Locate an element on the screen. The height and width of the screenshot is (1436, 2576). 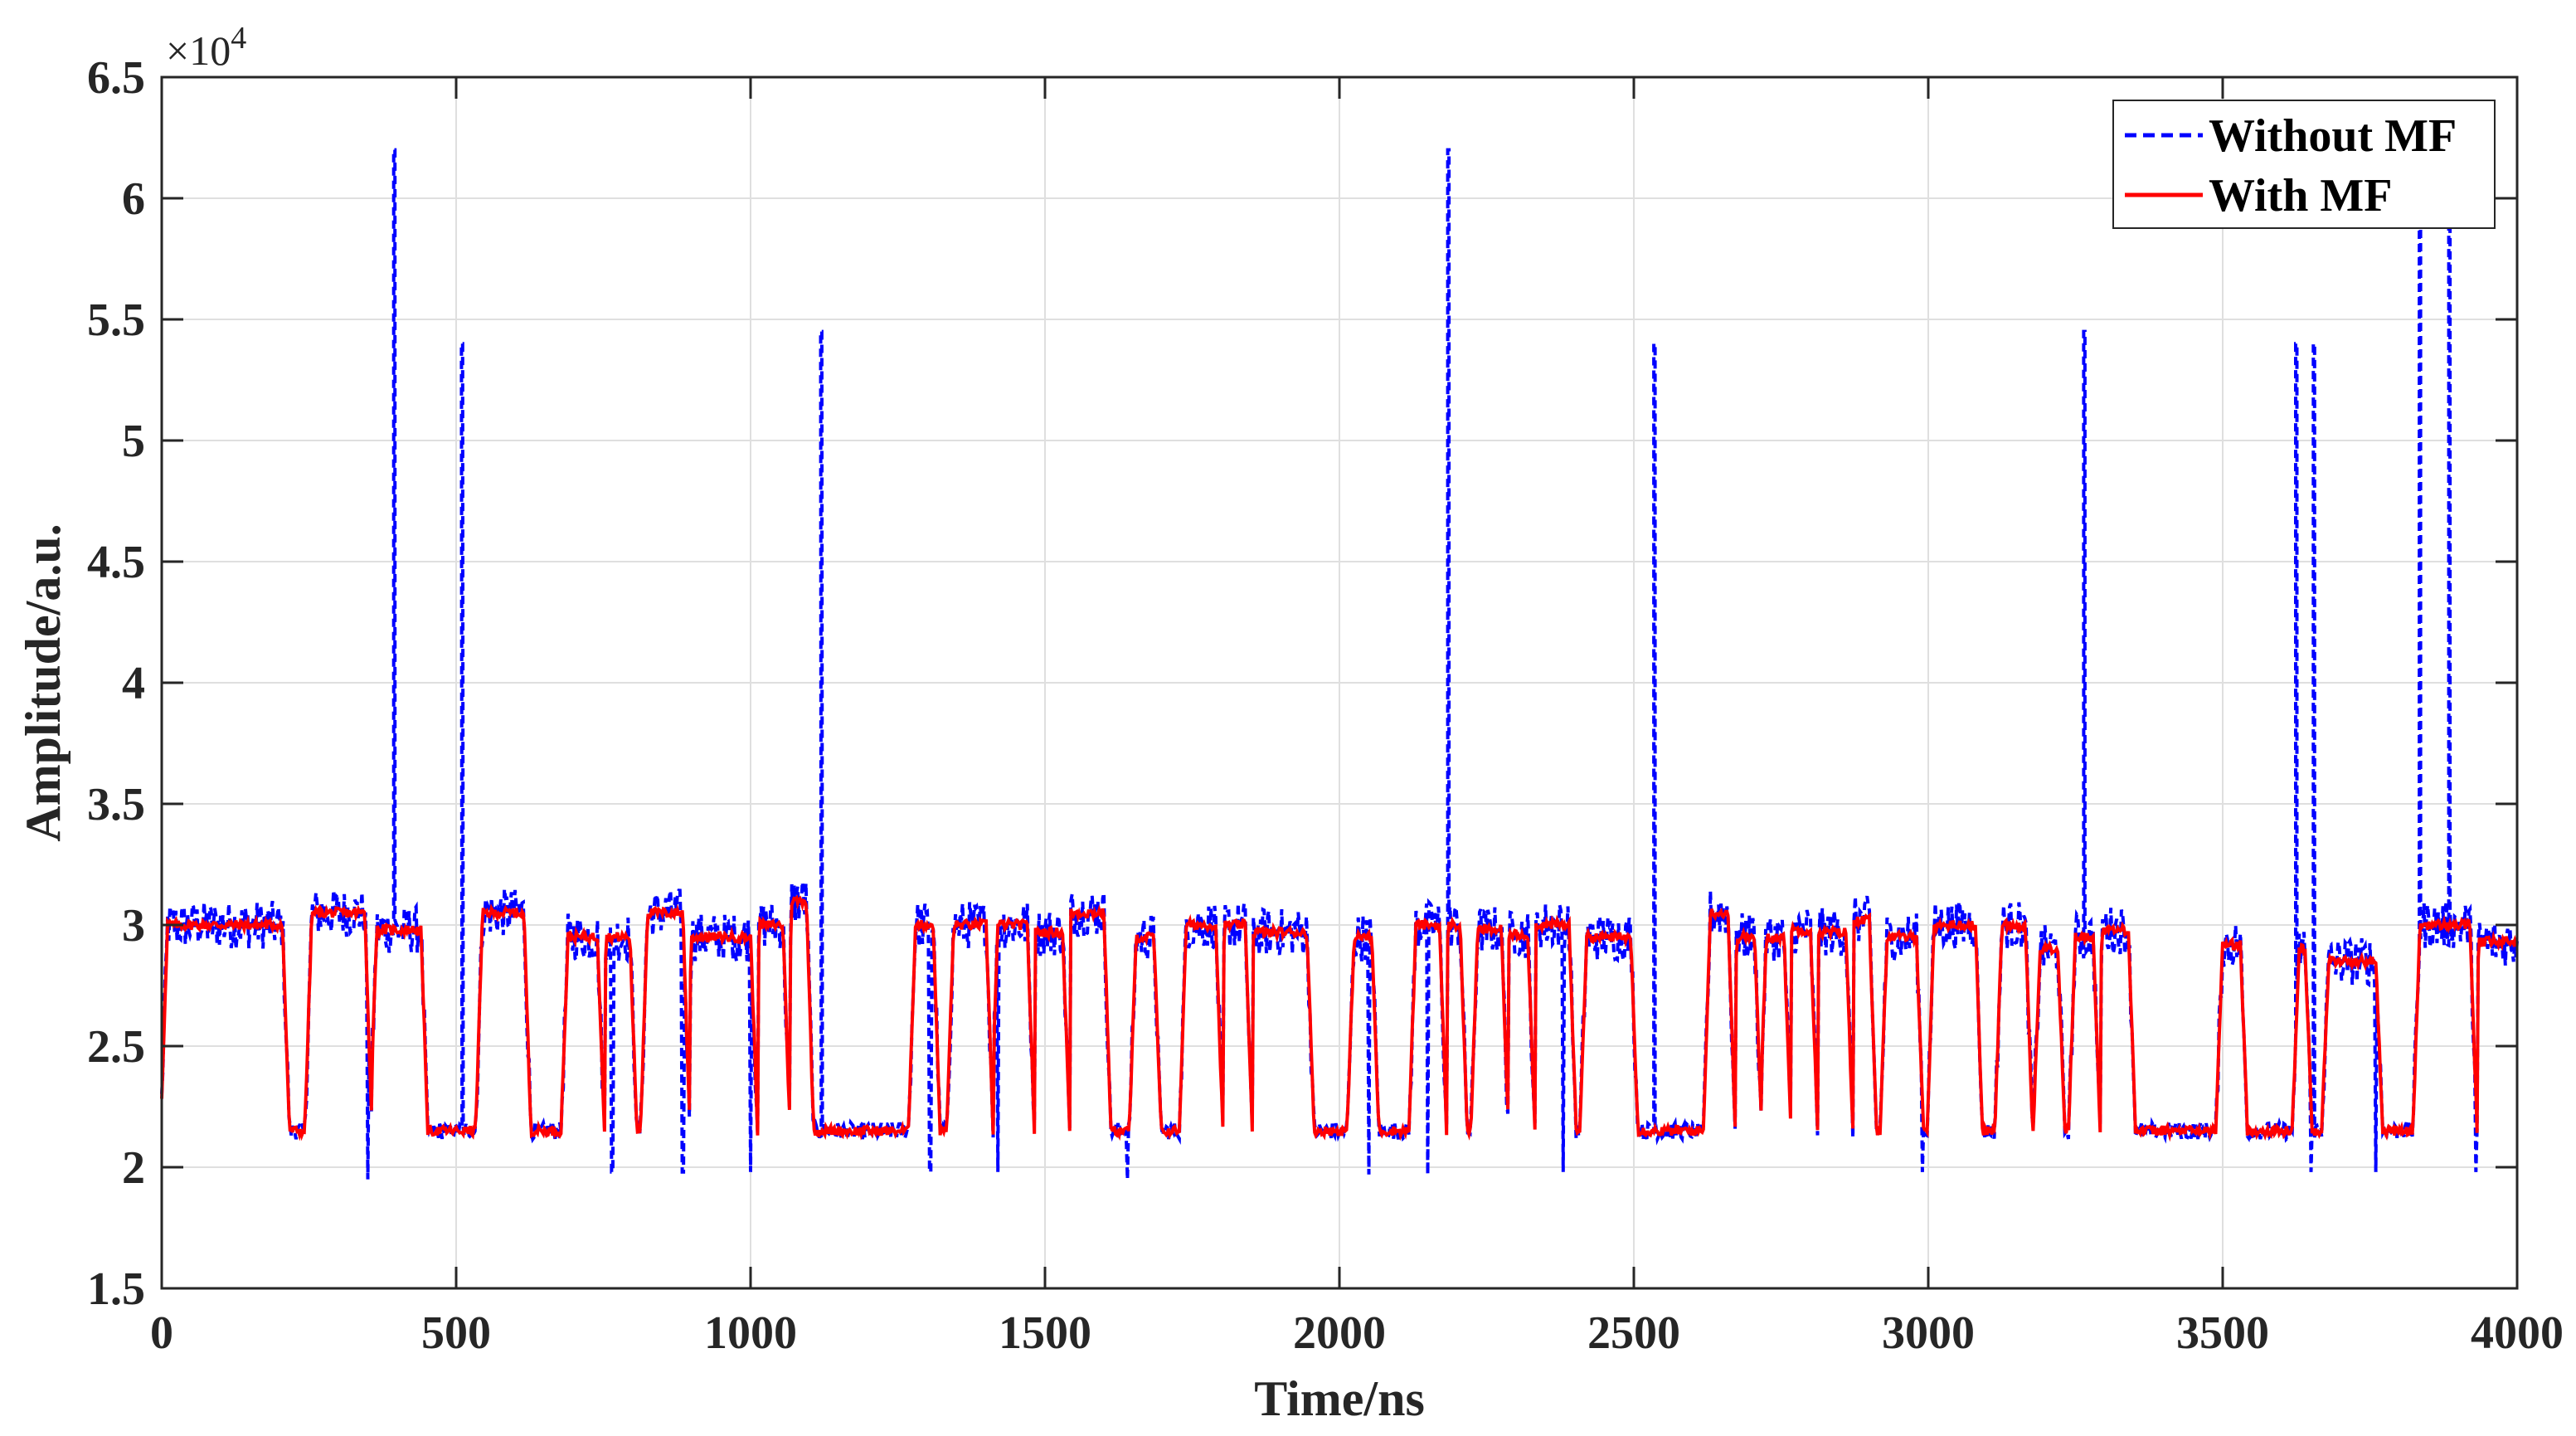
y-tick-label: 4.5 is located at coordinates (116, 562).